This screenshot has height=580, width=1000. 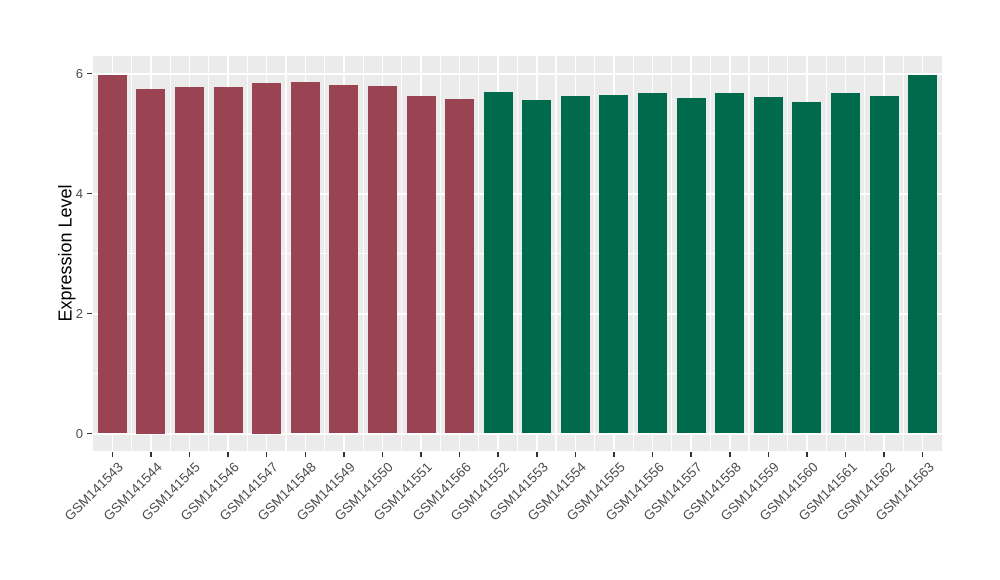 I want to click on y-axis-title: Expression Level, so click(x=65, y=253).